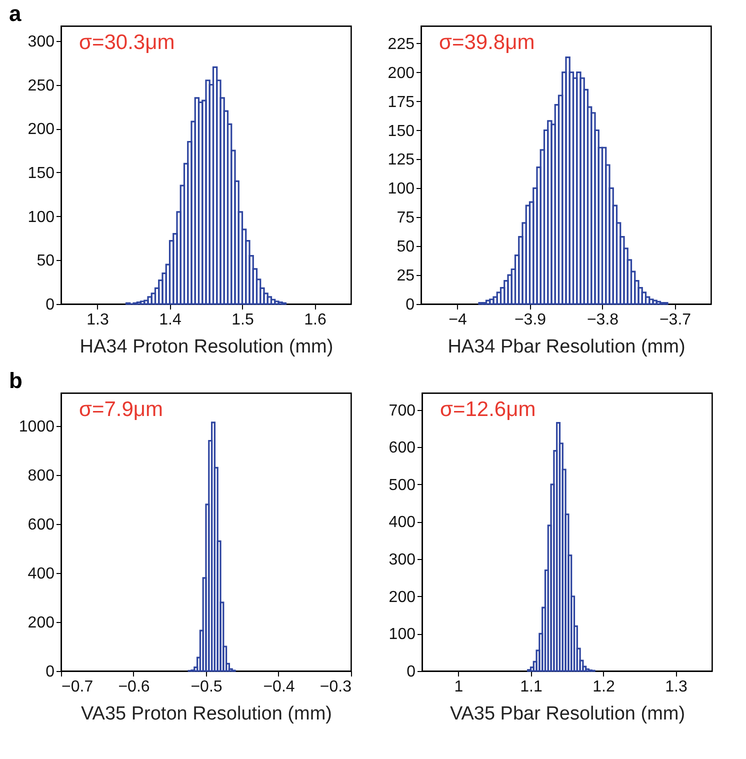 This screenshot has height=759, width=746. What do you see at coordinates (602, 320) in the screenshot?
I see `x-tick-label: −3.8` at bounding box center [602, 320].